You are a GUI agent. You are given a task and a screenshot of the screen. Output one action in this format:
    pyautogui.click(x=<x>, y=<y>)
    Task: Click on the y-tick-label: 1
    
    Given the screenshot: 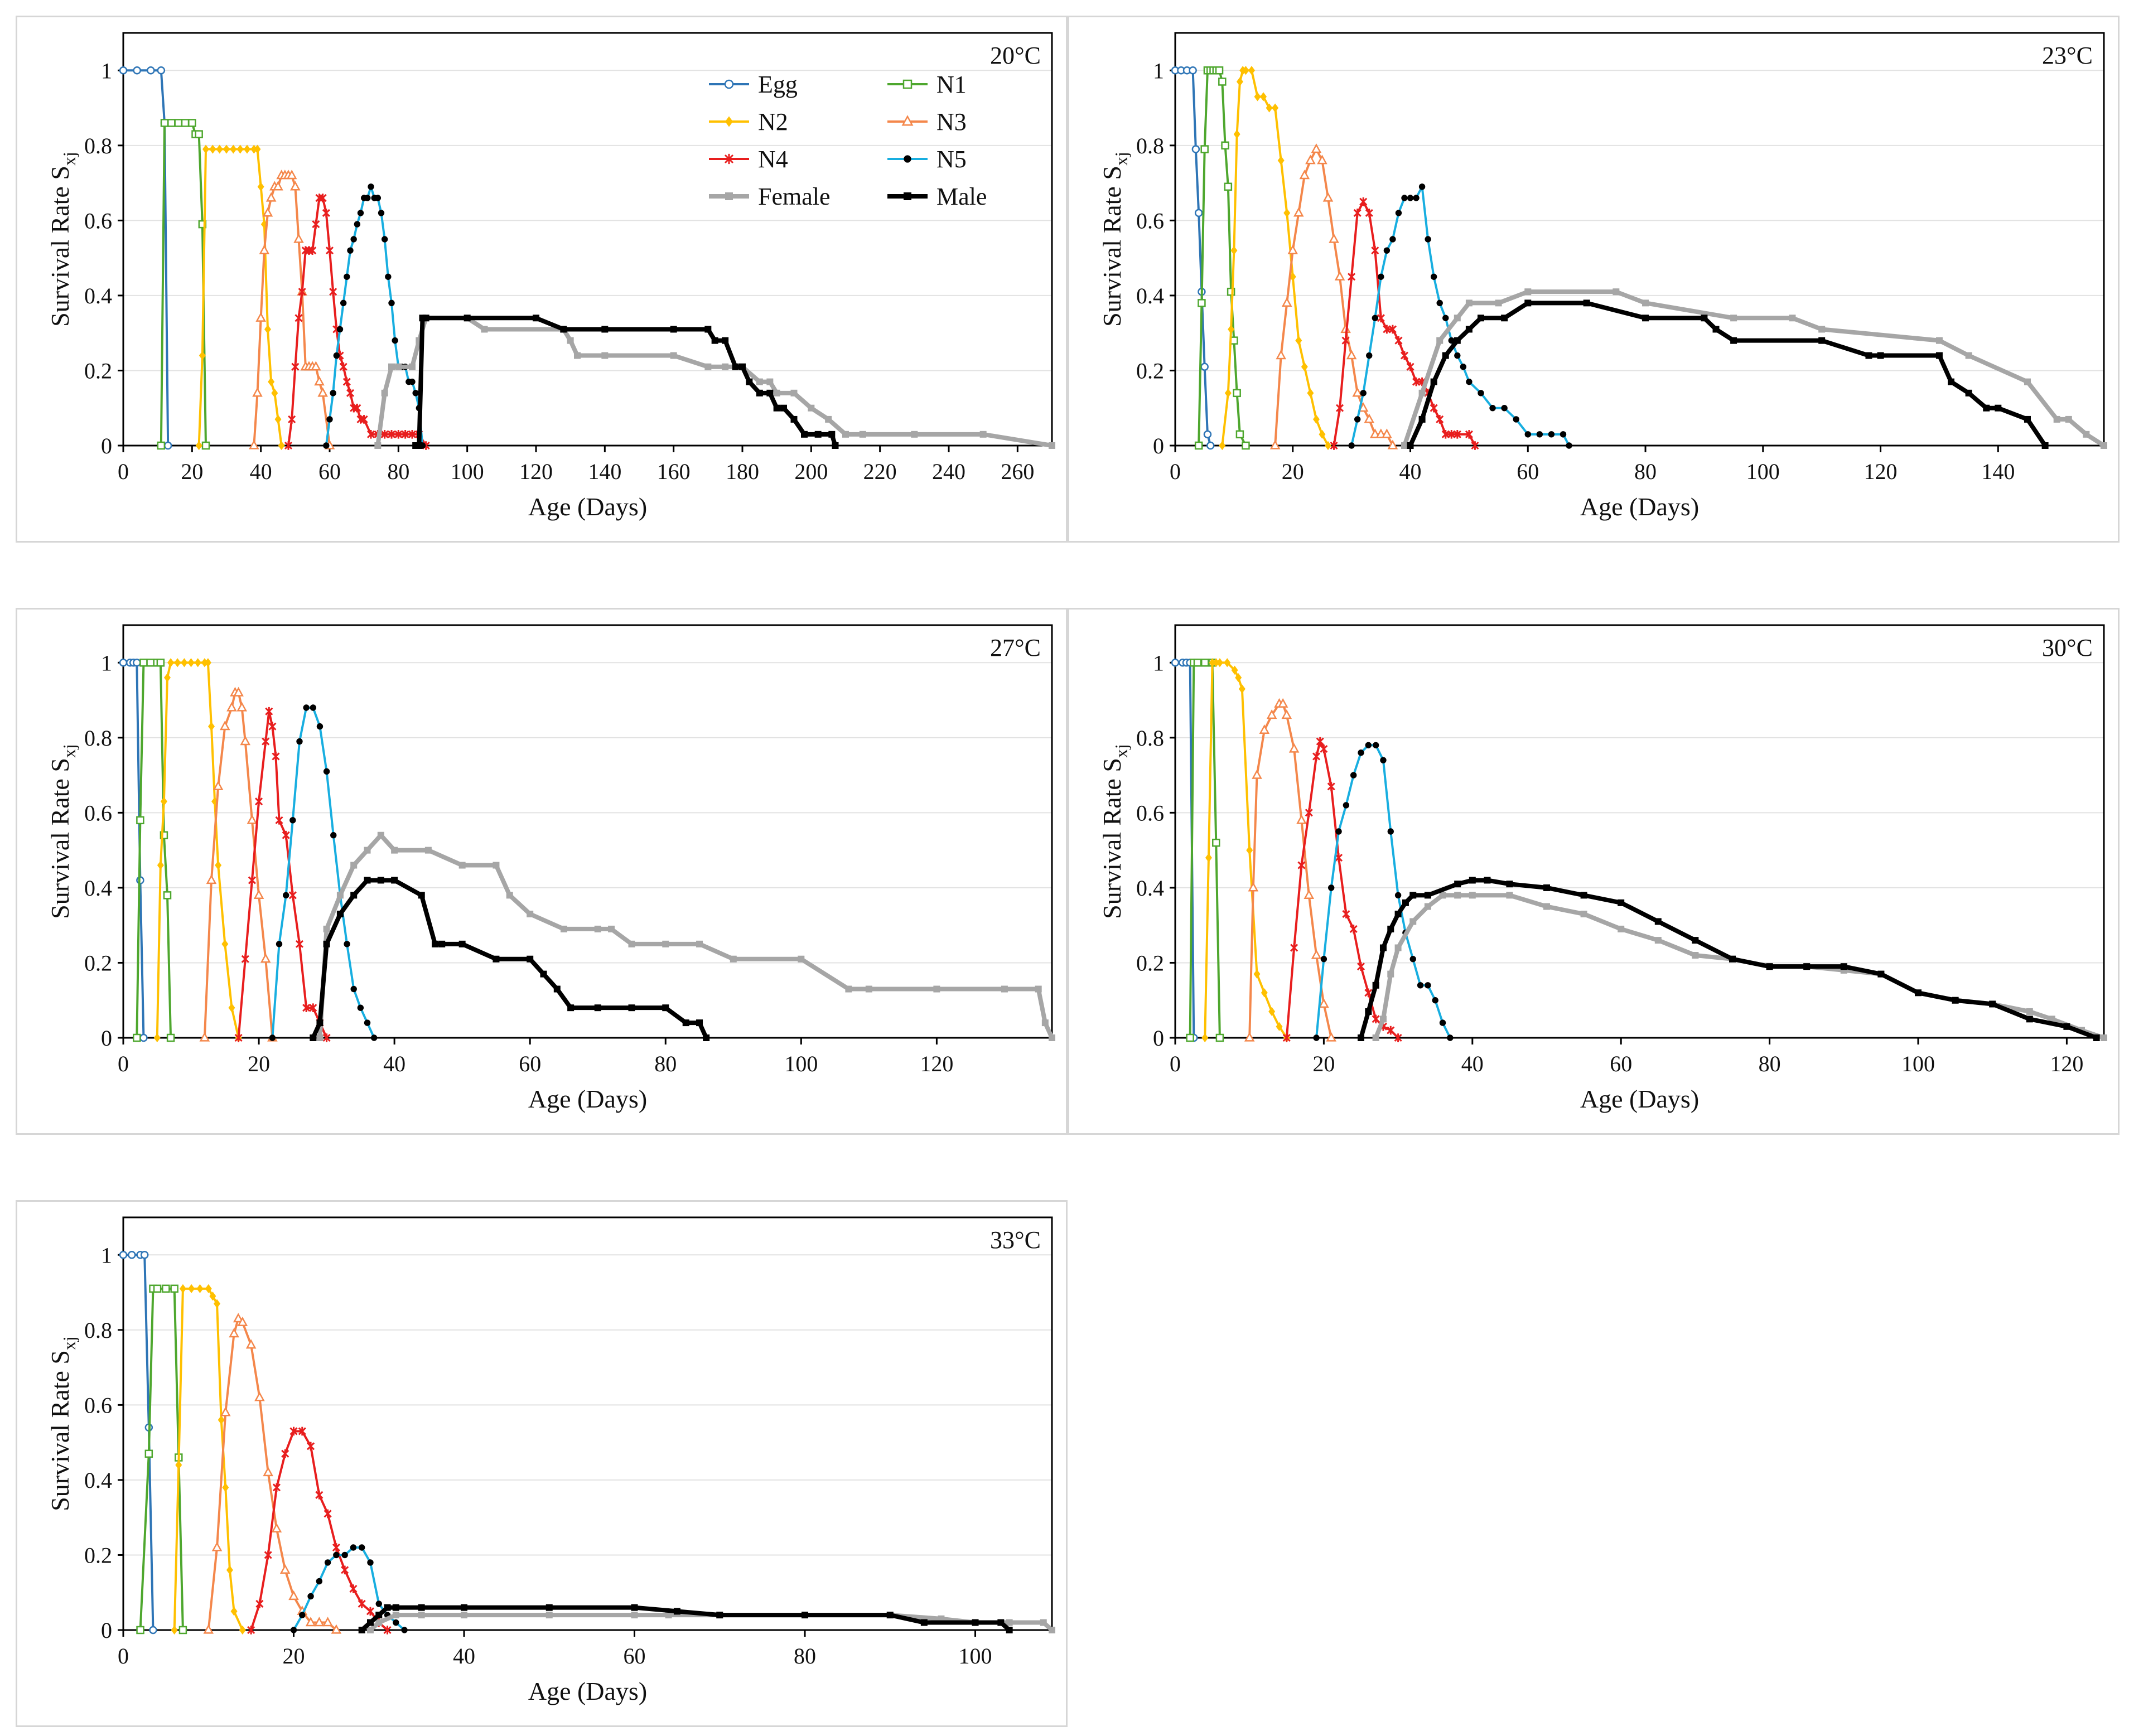 What is the action you would take?
    pyautogui.click(x=1159, y=662)
    